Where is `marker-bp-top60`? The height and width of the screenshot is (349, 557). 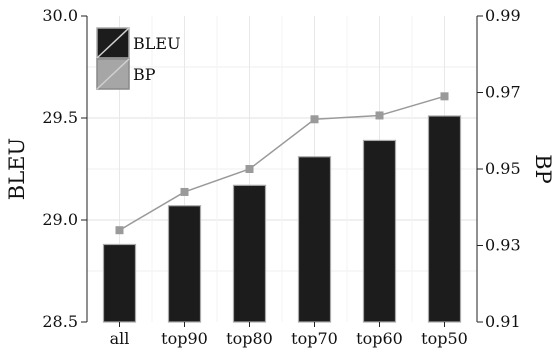
marker-bp-top60 is located at coordinates (379, 115).